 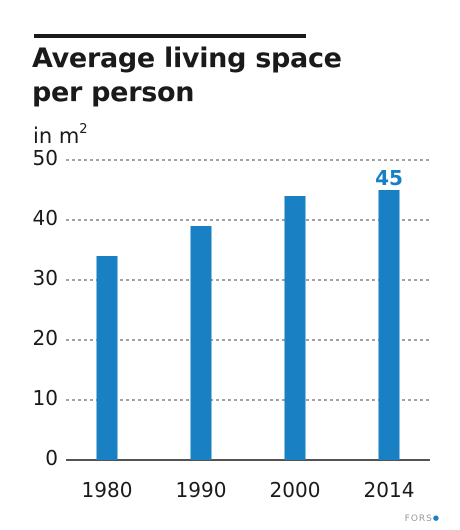 I want to click on data-labels: 45, so click(x=389, y=178).